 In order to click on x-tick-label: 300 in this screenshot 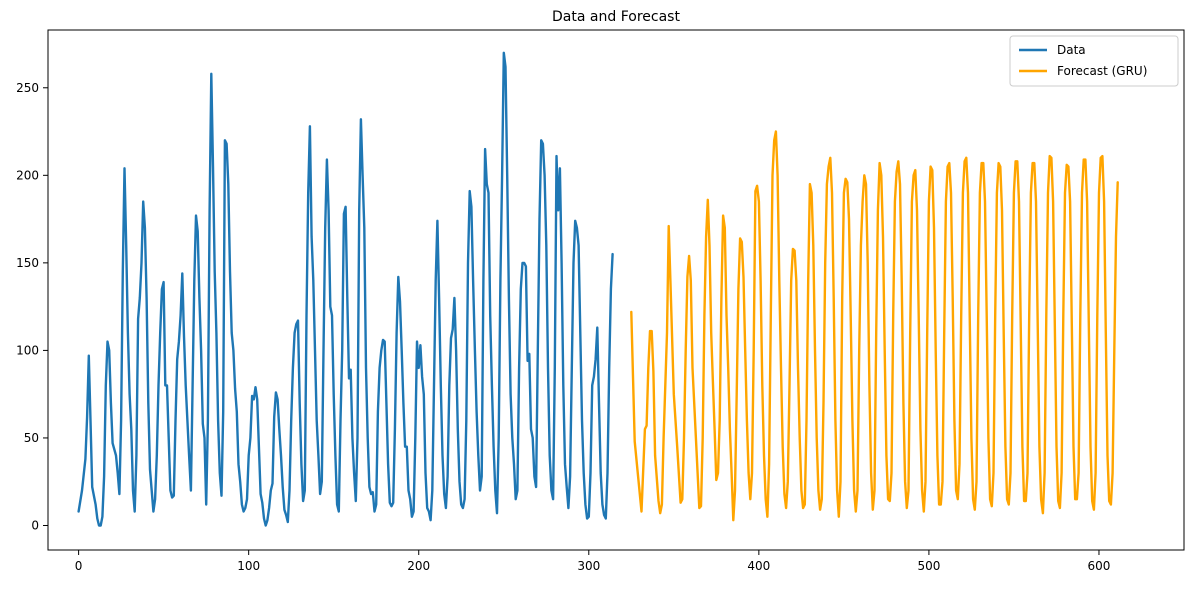, I will do `click(588, 566)`.